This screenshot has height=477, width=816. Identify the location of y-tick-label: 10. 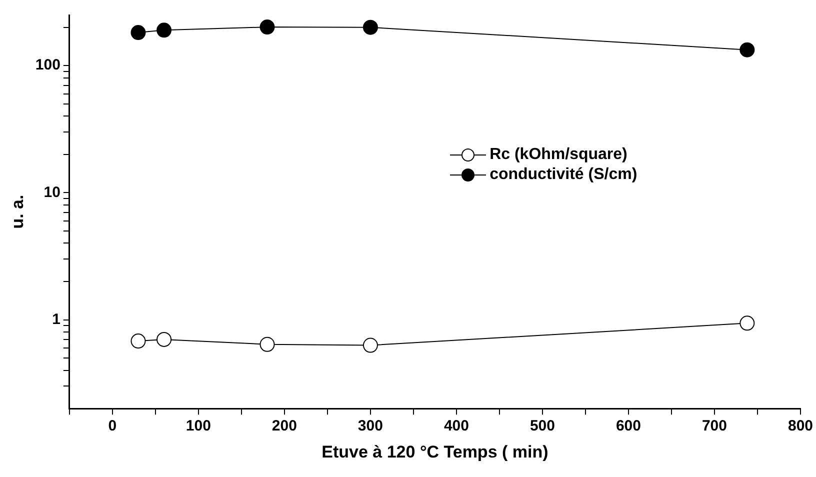
(52, 192).